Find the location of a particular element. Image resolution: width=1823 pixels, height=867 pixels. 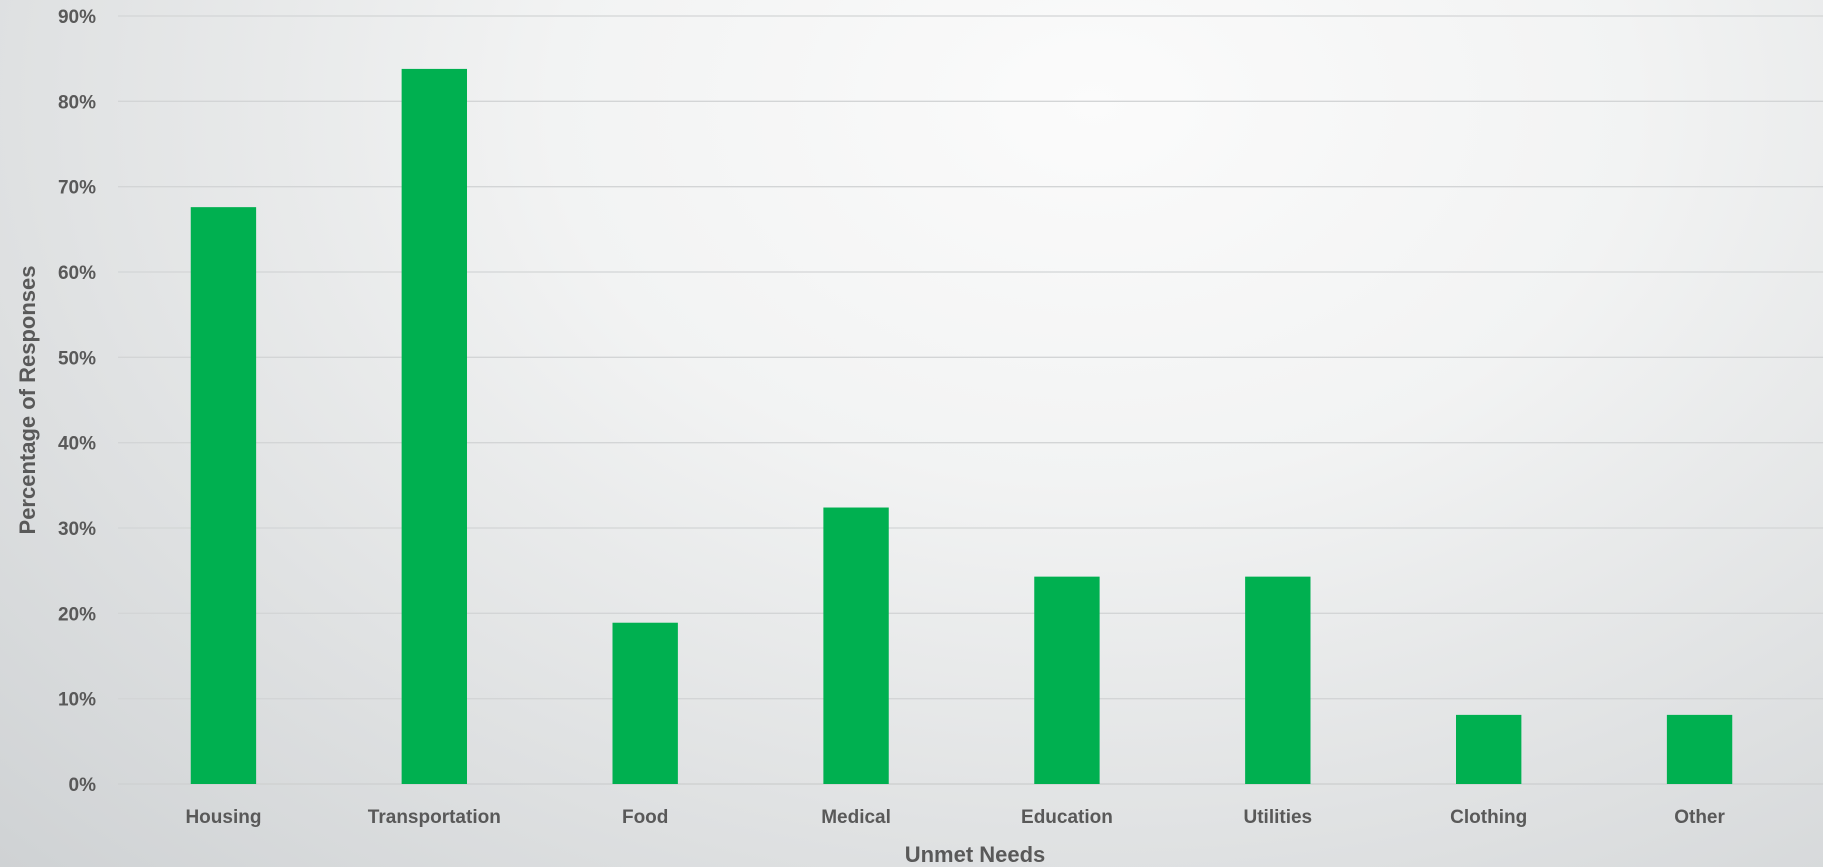

bar-transportation is located at coordinates (434, 426).